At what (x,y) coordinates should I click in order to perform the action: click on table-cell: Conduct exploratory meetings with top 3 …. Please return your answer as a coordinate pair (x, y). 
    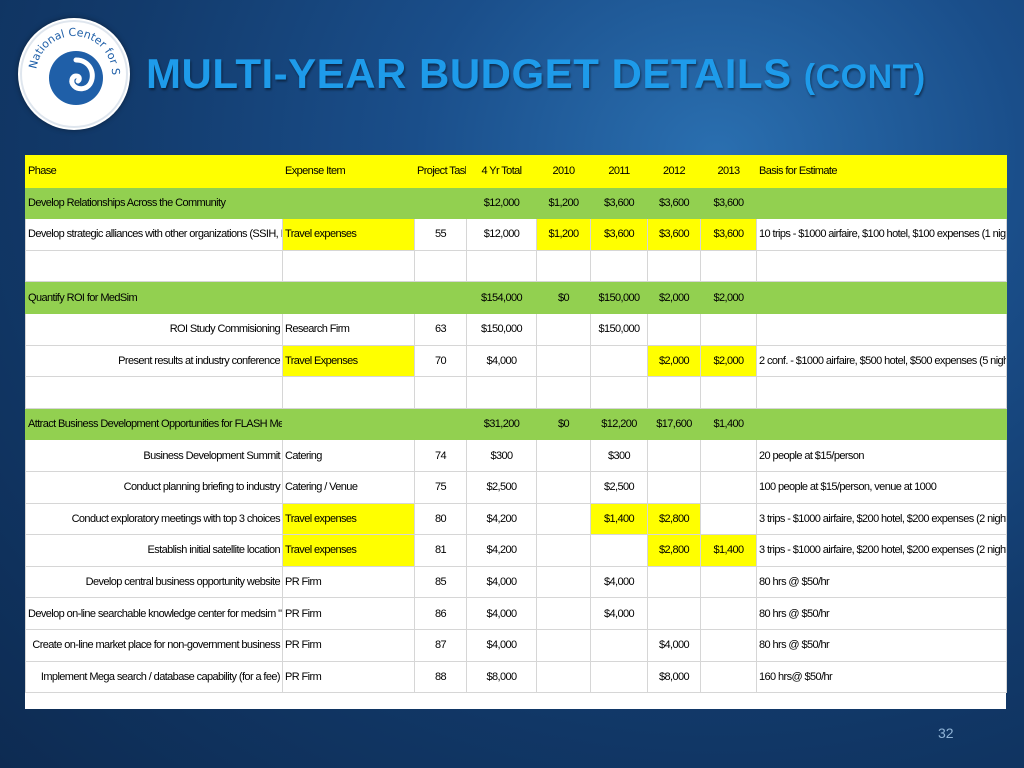
    Looking at the image, I should click on (154, 519).